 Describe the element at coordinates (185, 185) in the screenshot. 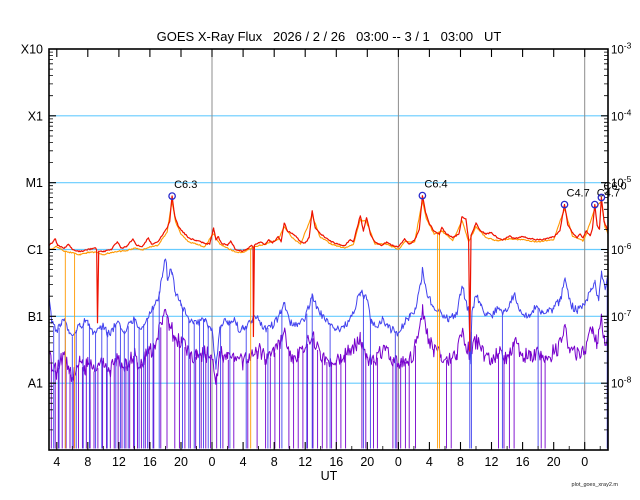

I see `flare-label: C6.3` at that location.